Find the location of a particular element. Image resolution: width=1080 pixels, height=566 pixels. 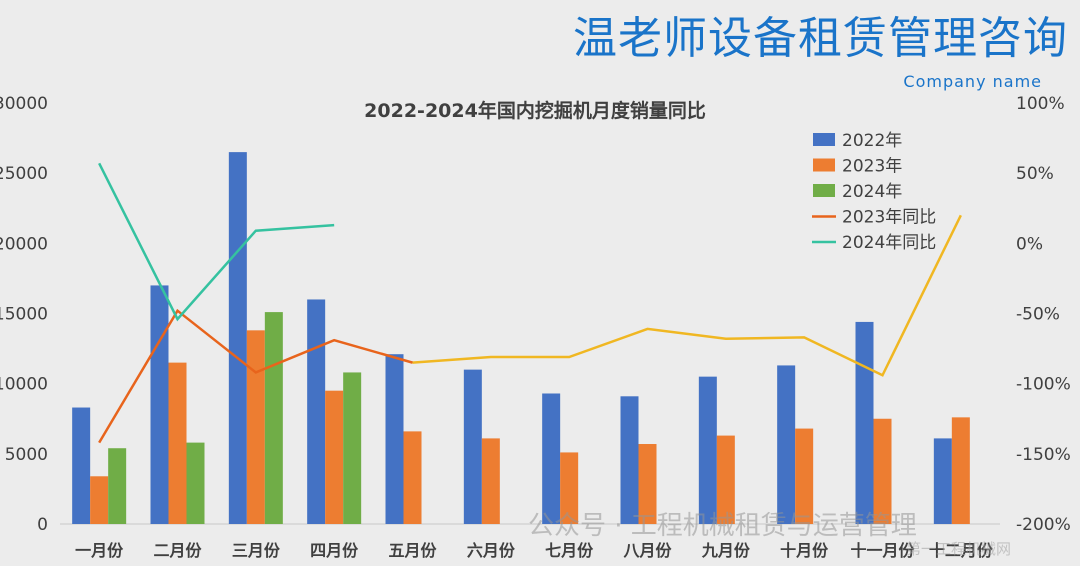

x-tick-label: 十一月份 is located at coordinates (882, 550).